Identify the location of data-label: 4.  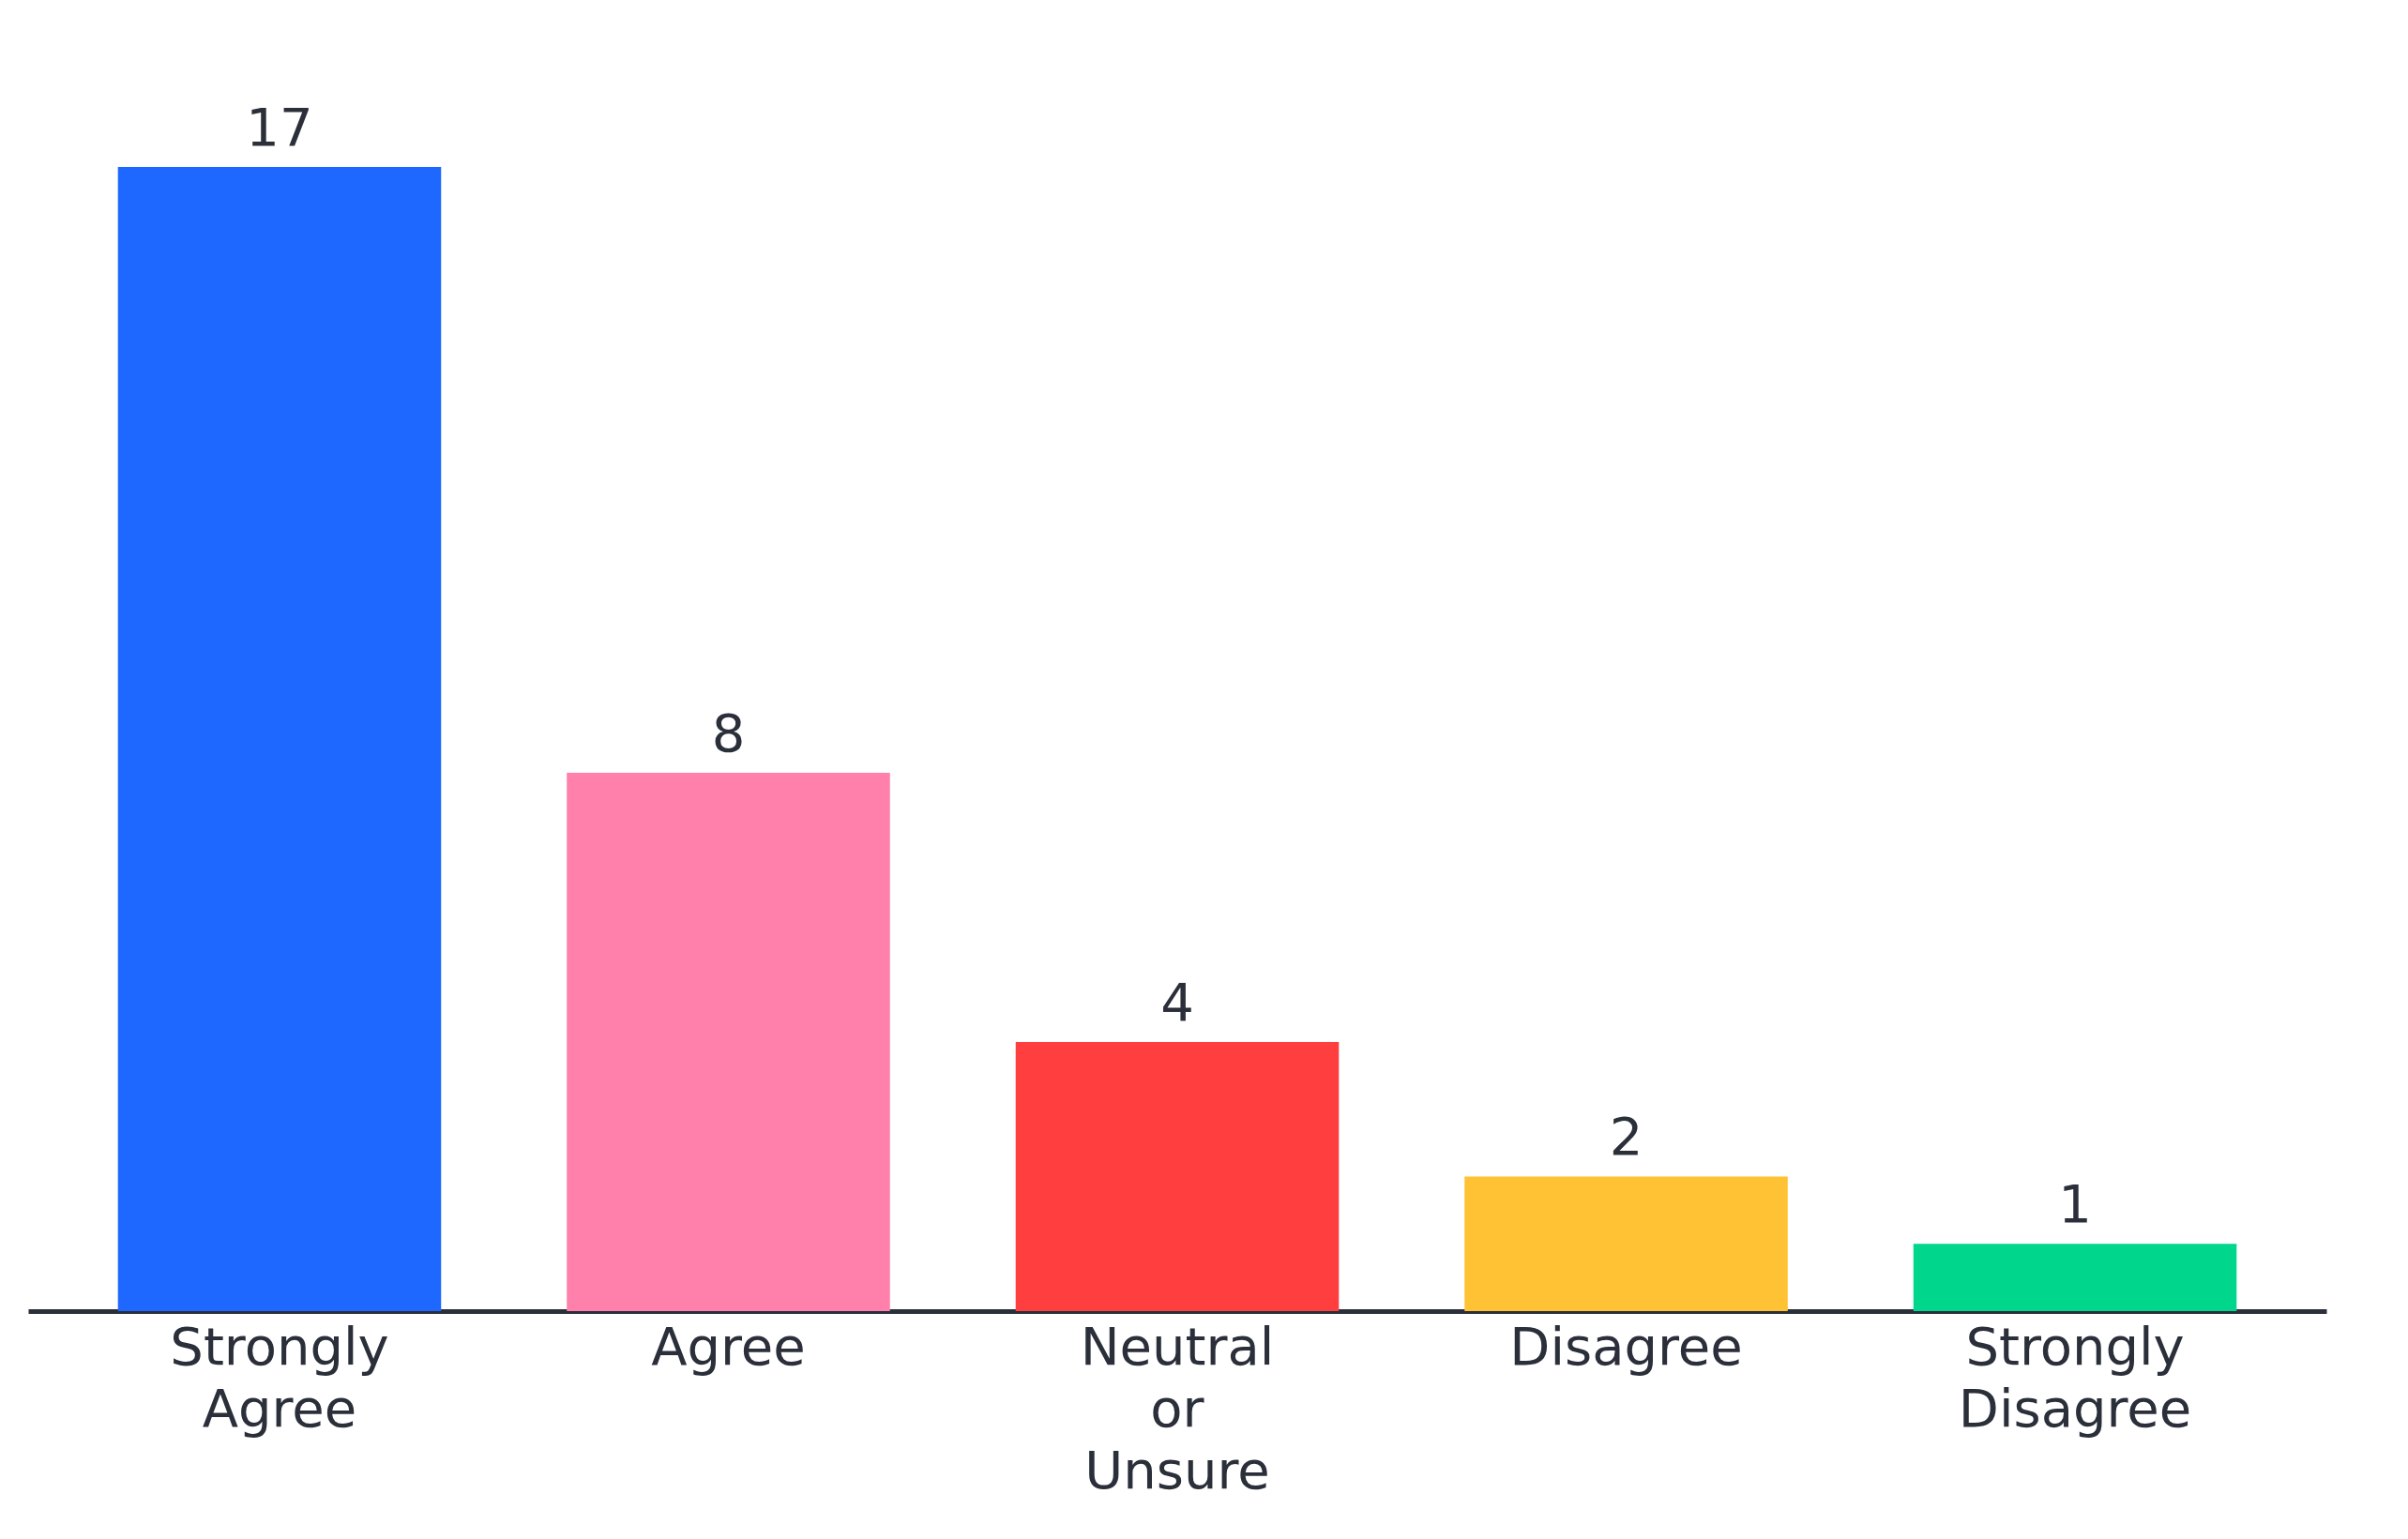
(1177, 1002).